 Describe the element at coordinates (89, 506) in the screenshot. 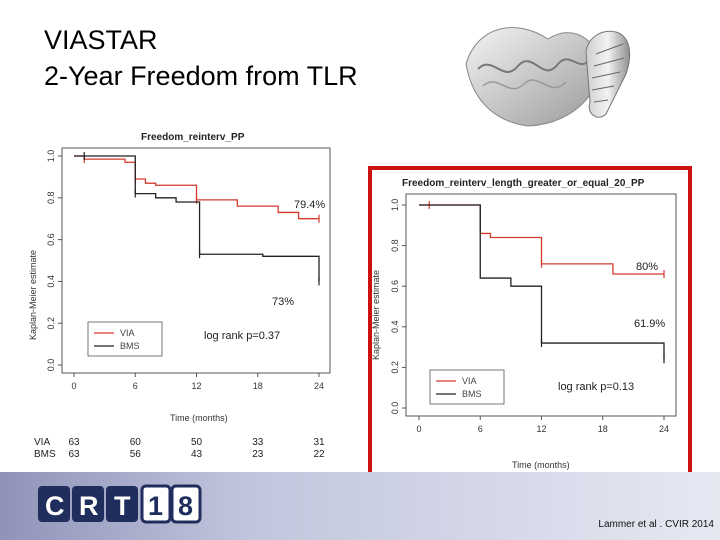

I see `svg-text: R` at that location.